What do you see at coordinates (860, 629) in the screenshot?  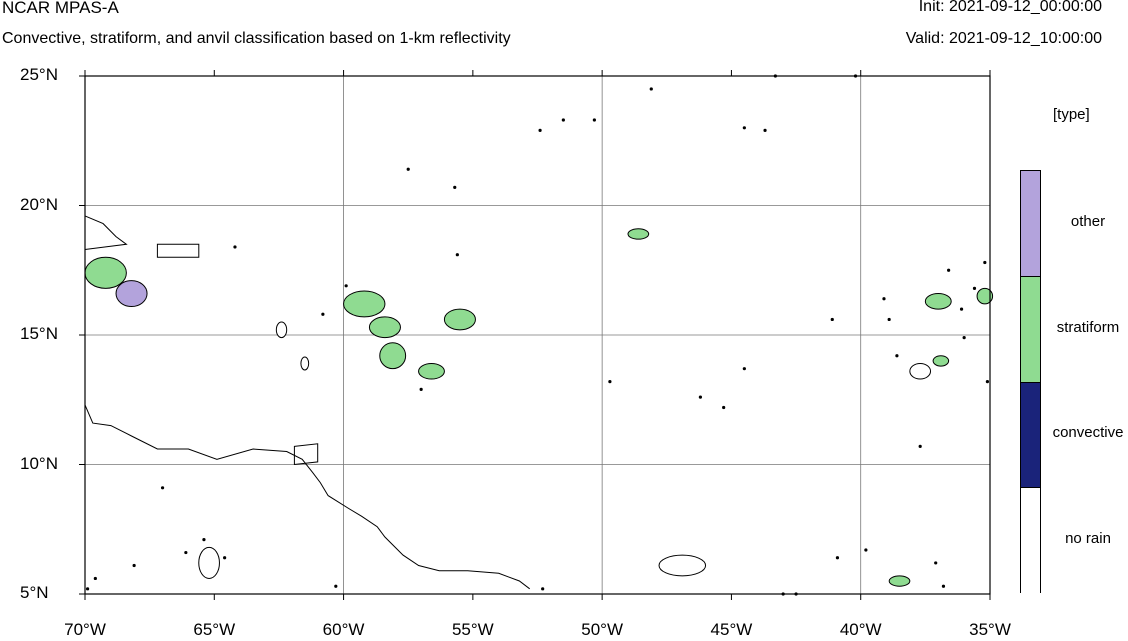 I see `x-tick-label: 40°W` at bounding box center [860, 629].